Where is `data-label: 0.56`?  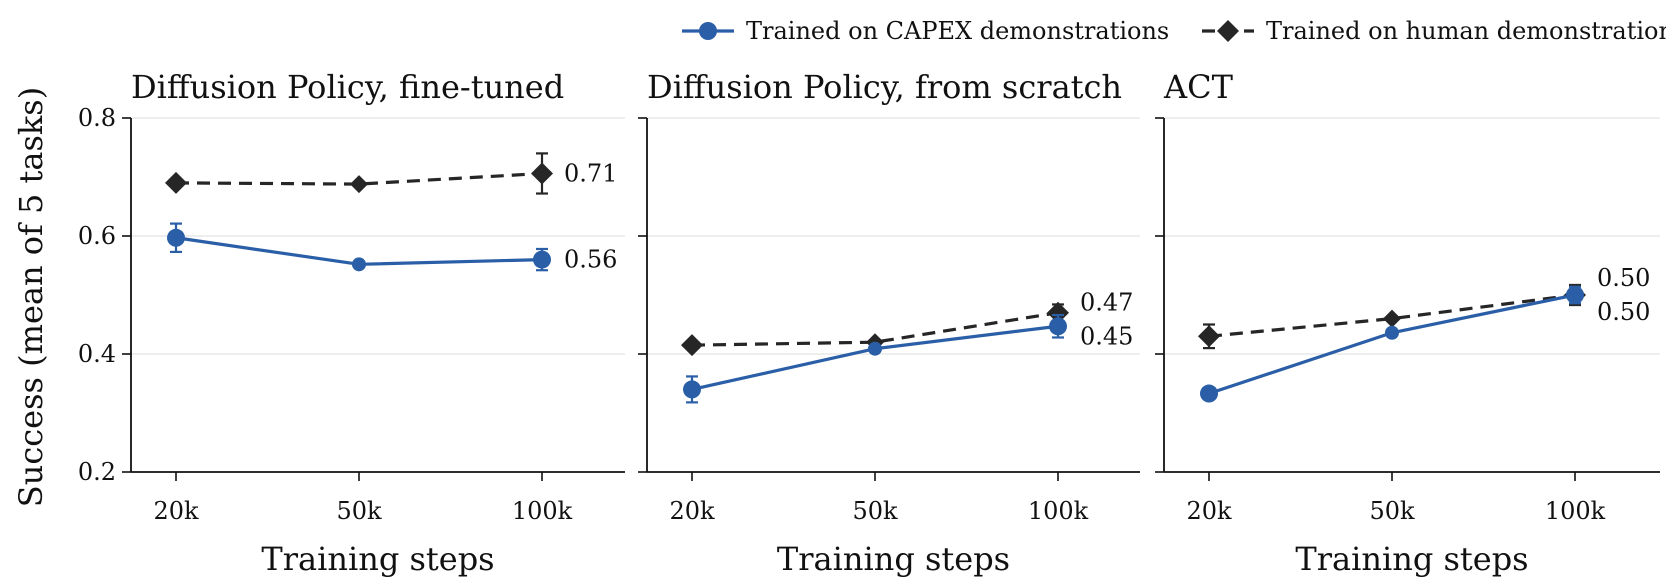
data-label: 0.56 is located at coordinates (590, 260).